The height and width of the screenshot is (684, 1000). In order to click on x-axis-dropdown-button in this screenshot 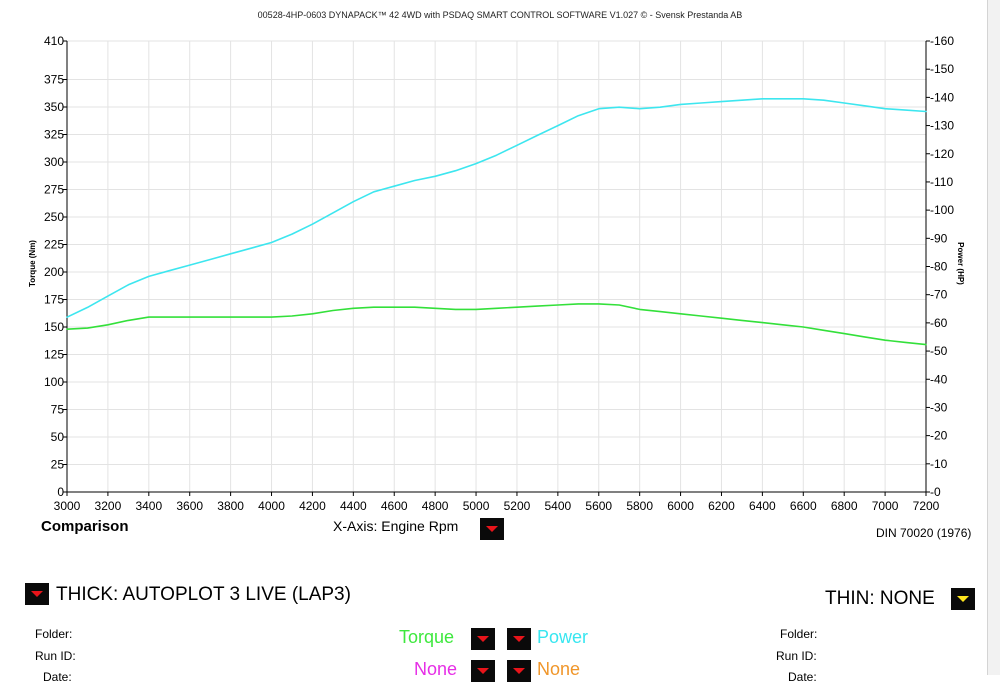, I will do `click(492, 529)`.